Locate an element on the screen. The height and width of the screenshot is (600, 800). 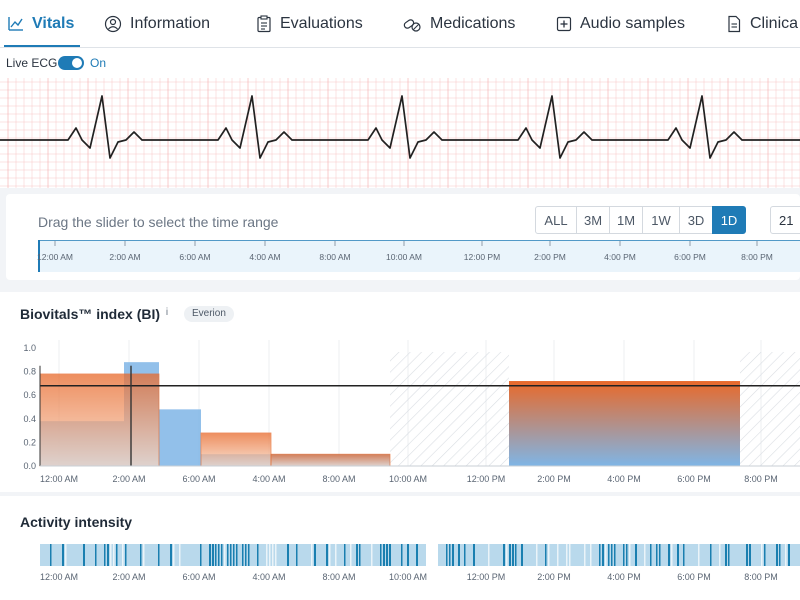
tab-audio-samples: Audio samples is located at coordinates (620, 23).